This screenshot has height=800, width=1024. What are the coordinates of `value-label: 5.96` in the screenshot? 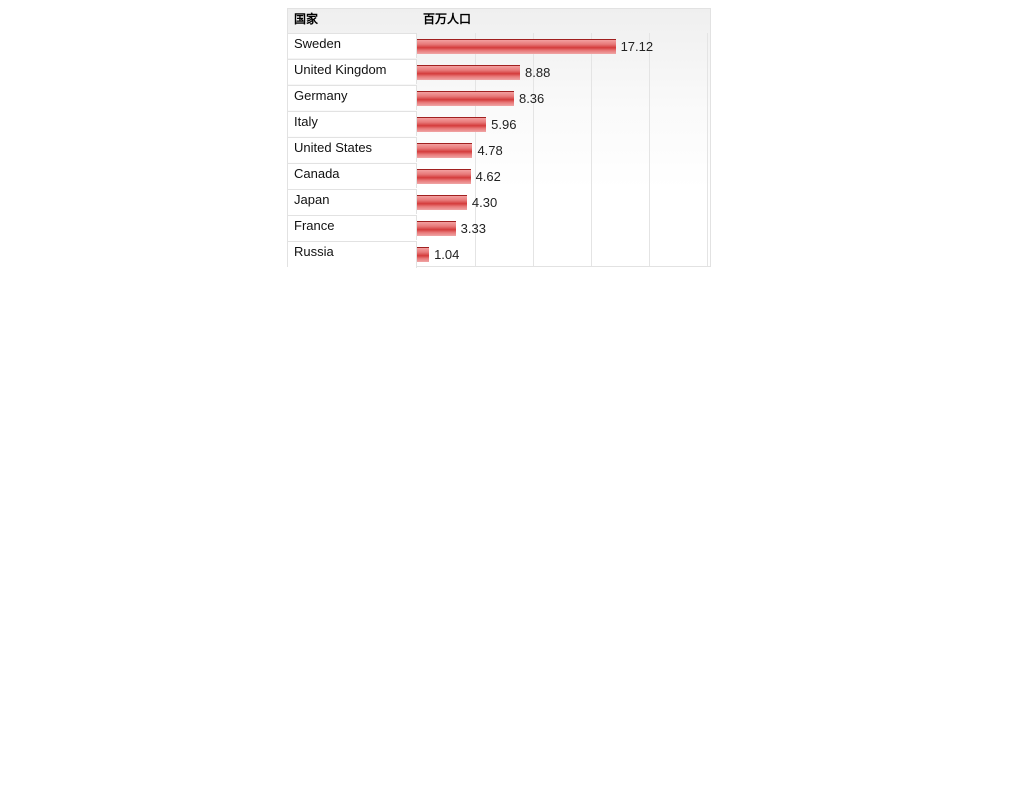 It's located at (504, 124).